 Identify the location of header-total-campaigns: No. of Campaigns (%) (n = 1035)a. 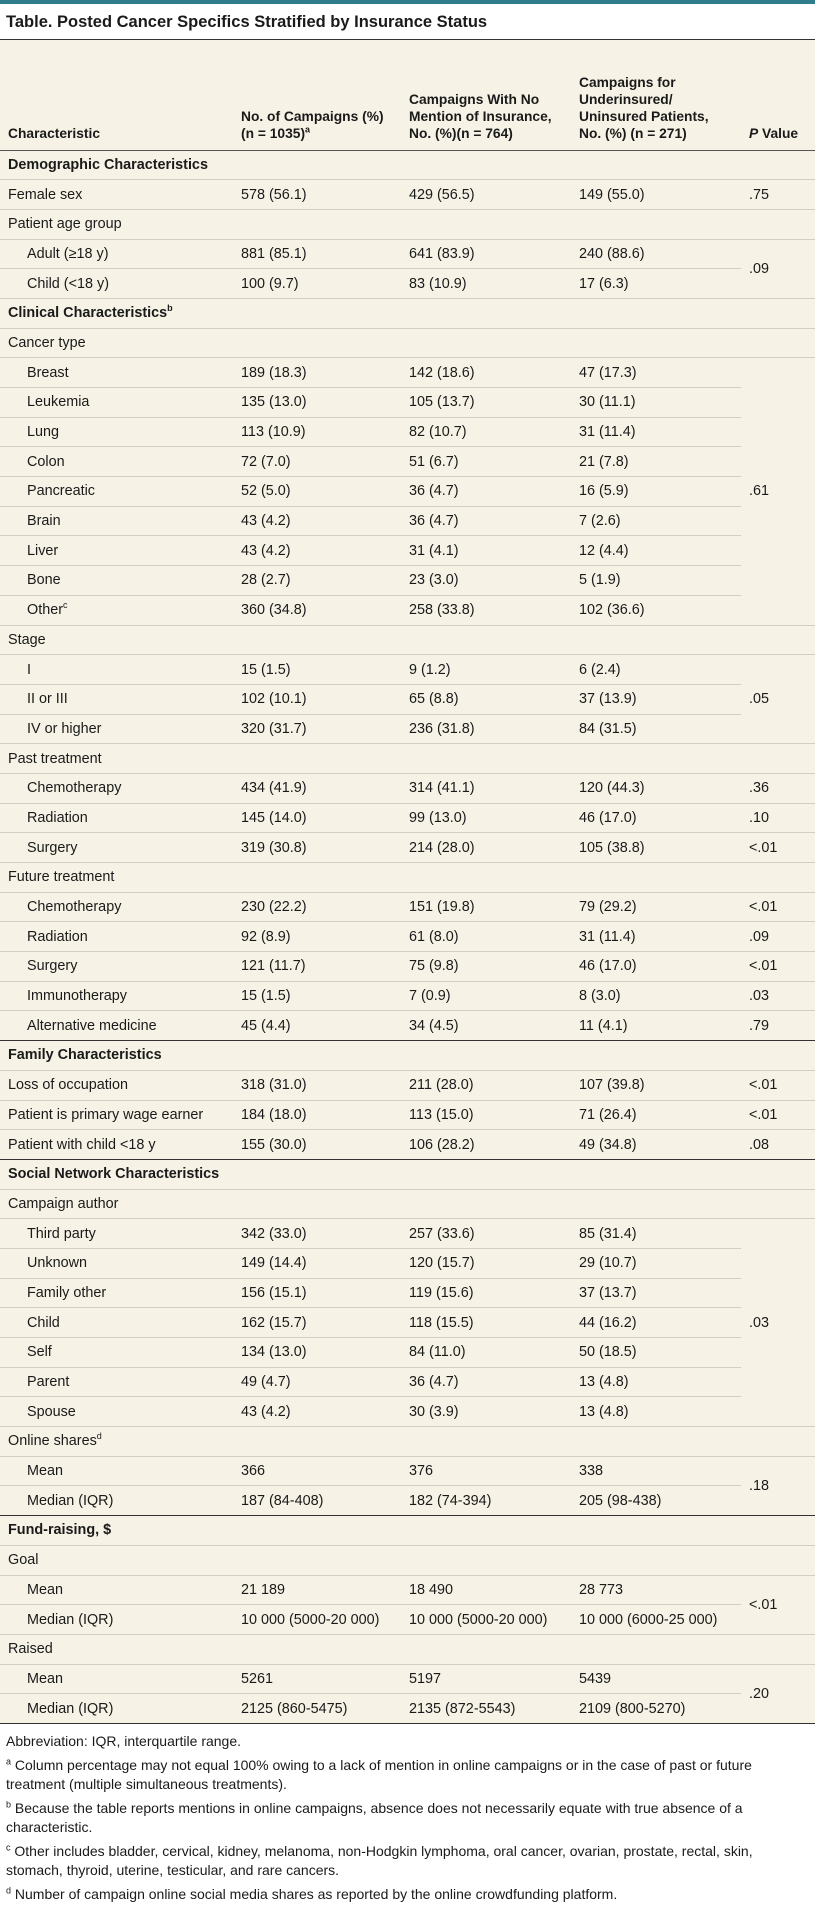
(317, 95).